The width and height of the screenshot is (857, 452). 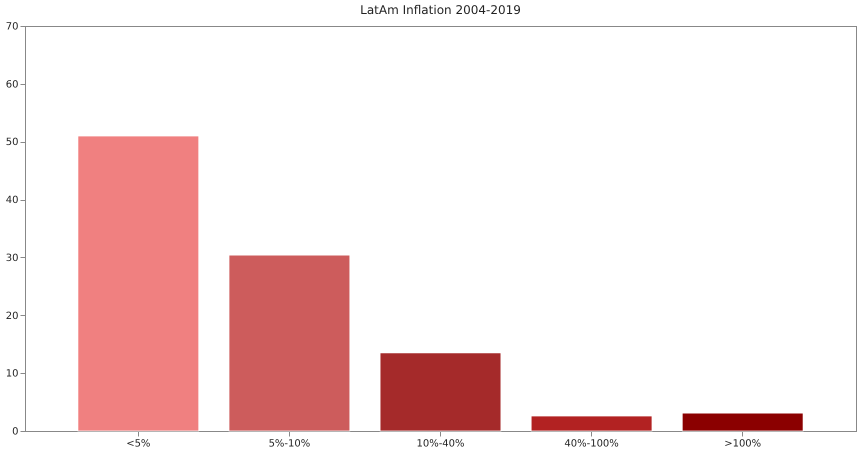 What do you see at coordinates (12, 258) in the screenshot?
I see `y-tick-label: 30` at bounding box center [12, 258].